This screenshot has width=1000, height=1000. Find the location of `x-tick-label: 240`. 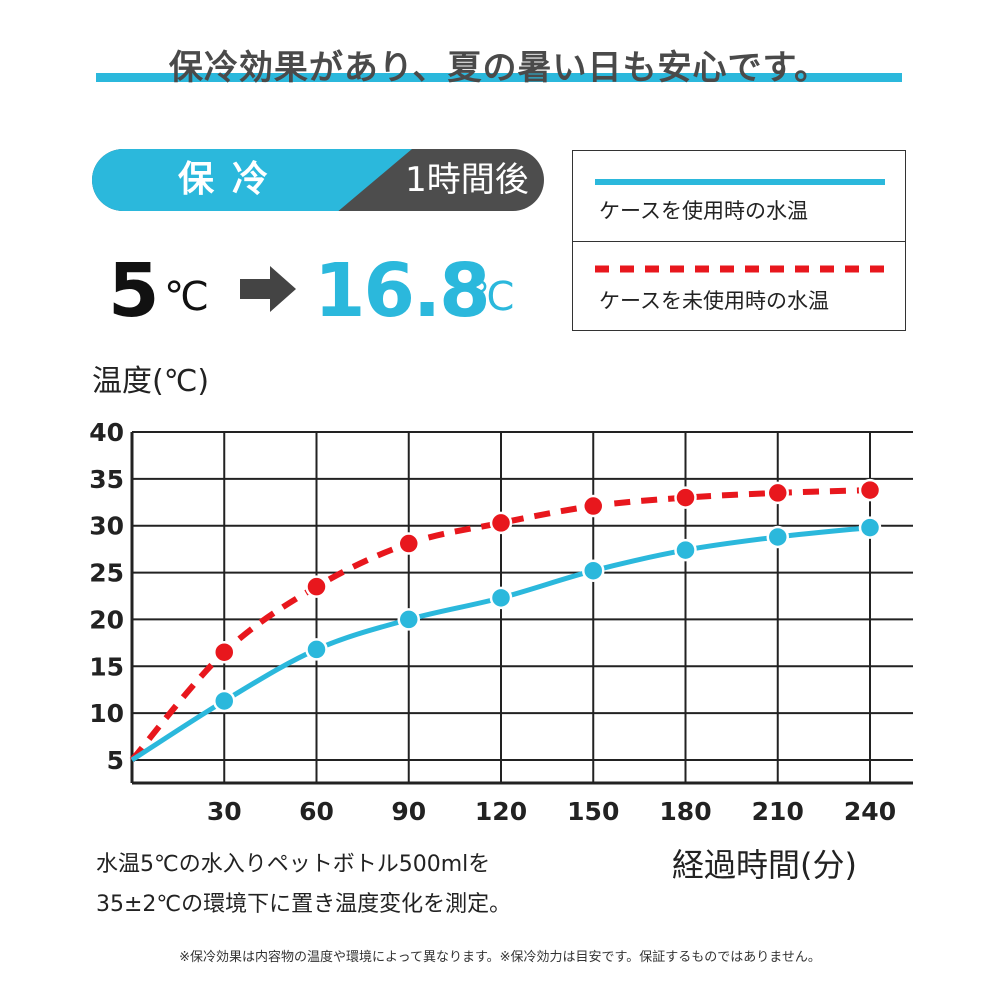

x-tick-label: 240 is located at coordinates (870, 811).